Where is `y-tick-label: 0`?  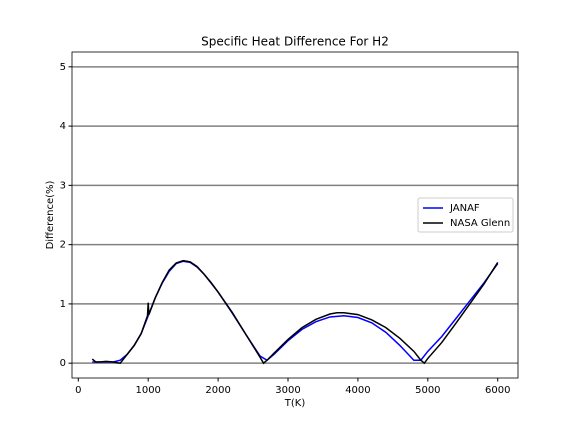
y-tick-label: 0 is located at coordinates (63, 363).